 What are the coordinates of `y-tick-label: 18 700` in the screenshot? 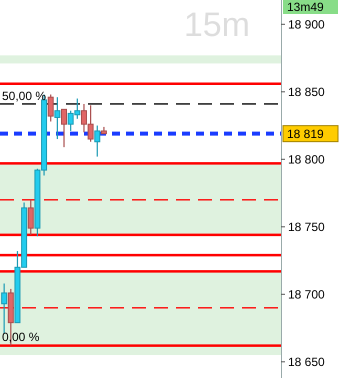 It's located at (307, 295).